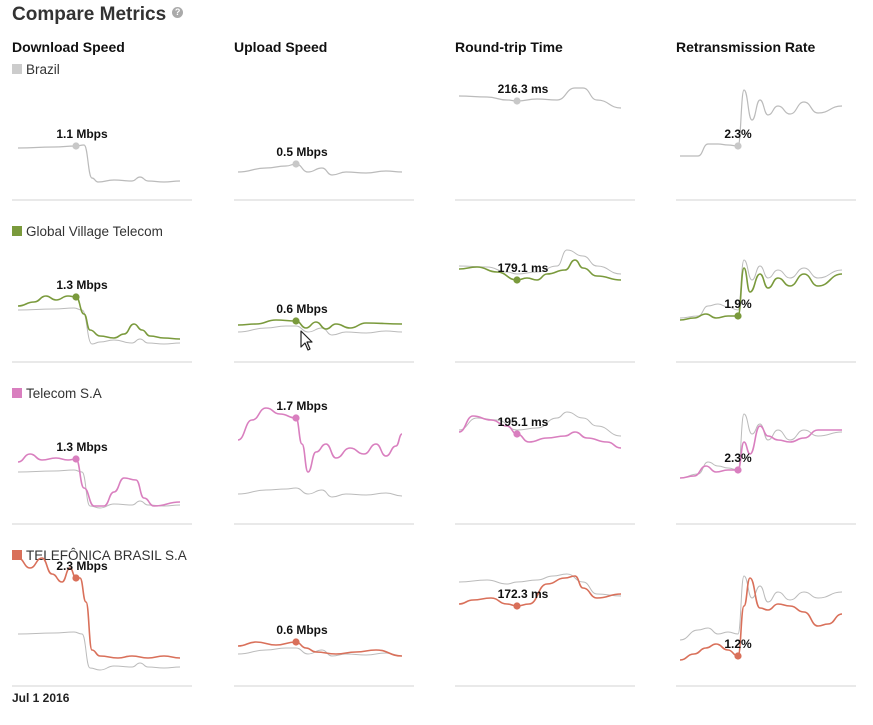  Describe the element at coordinates (82, 566) in the screenshot. I see `value-label-telefonica-brasil-s-a-download-speed: 2.3 Mbps` at that location.